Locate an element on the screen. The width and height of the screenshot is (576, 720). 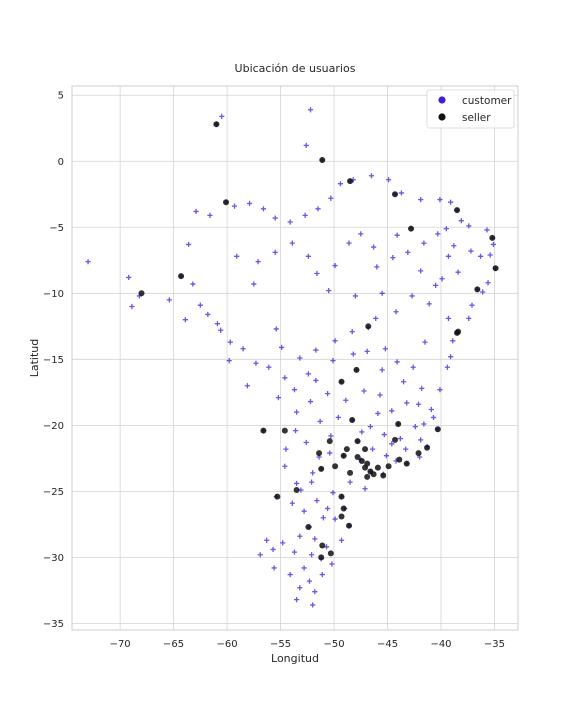
legend-seller-marker is located at coordinates (442, 117).